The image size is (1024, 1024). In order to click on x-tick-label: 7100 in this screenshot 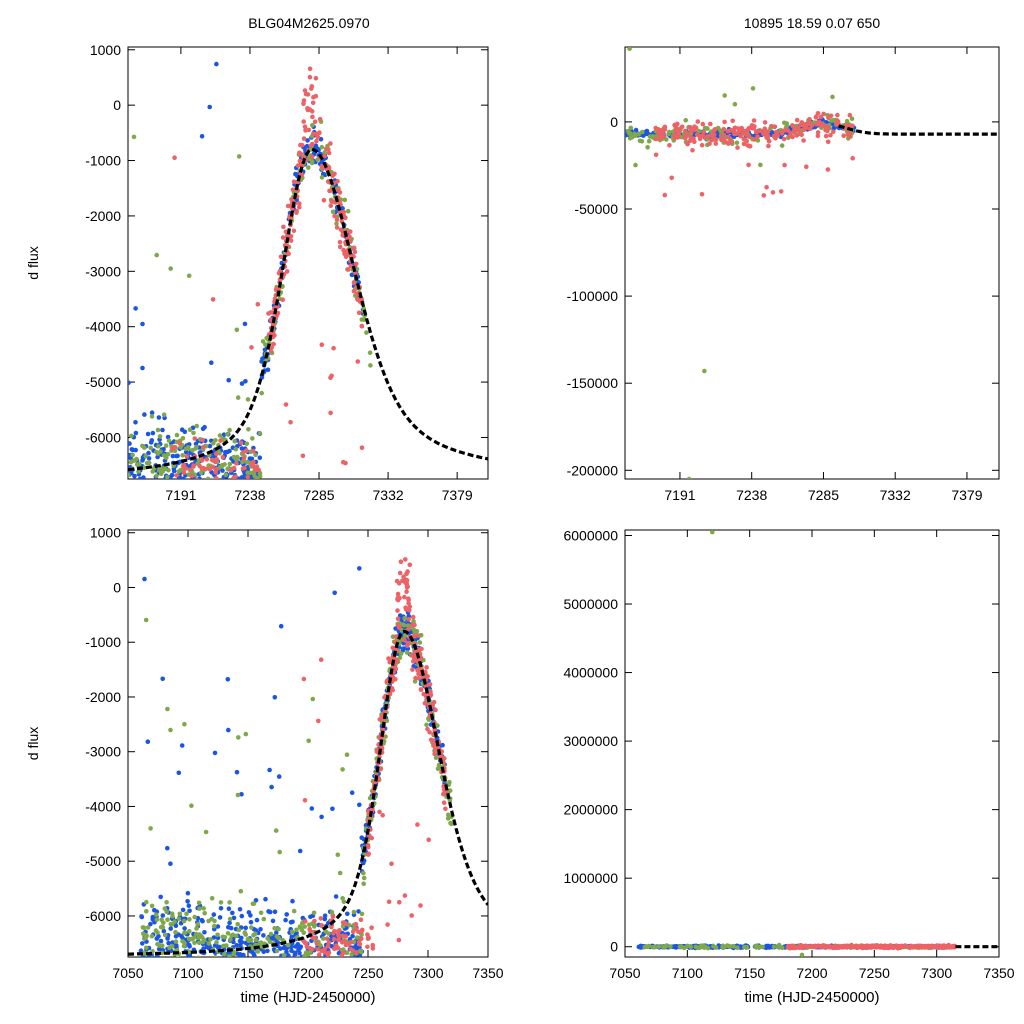, I will do `click(187, 973)`.